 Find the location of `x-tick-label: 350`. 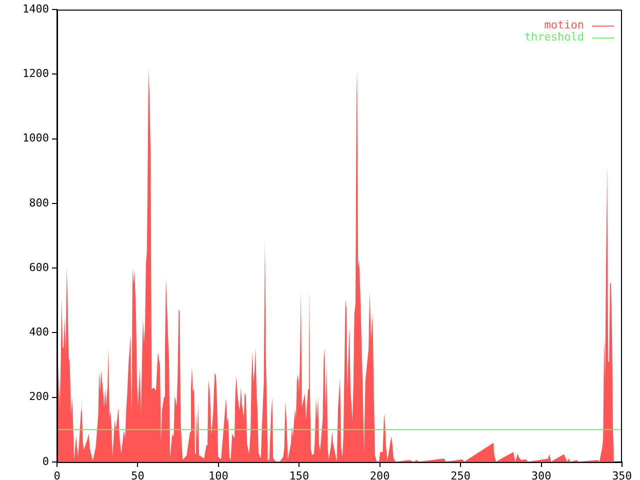

x-tick-label: 350 is located at coordinates (622, 474).